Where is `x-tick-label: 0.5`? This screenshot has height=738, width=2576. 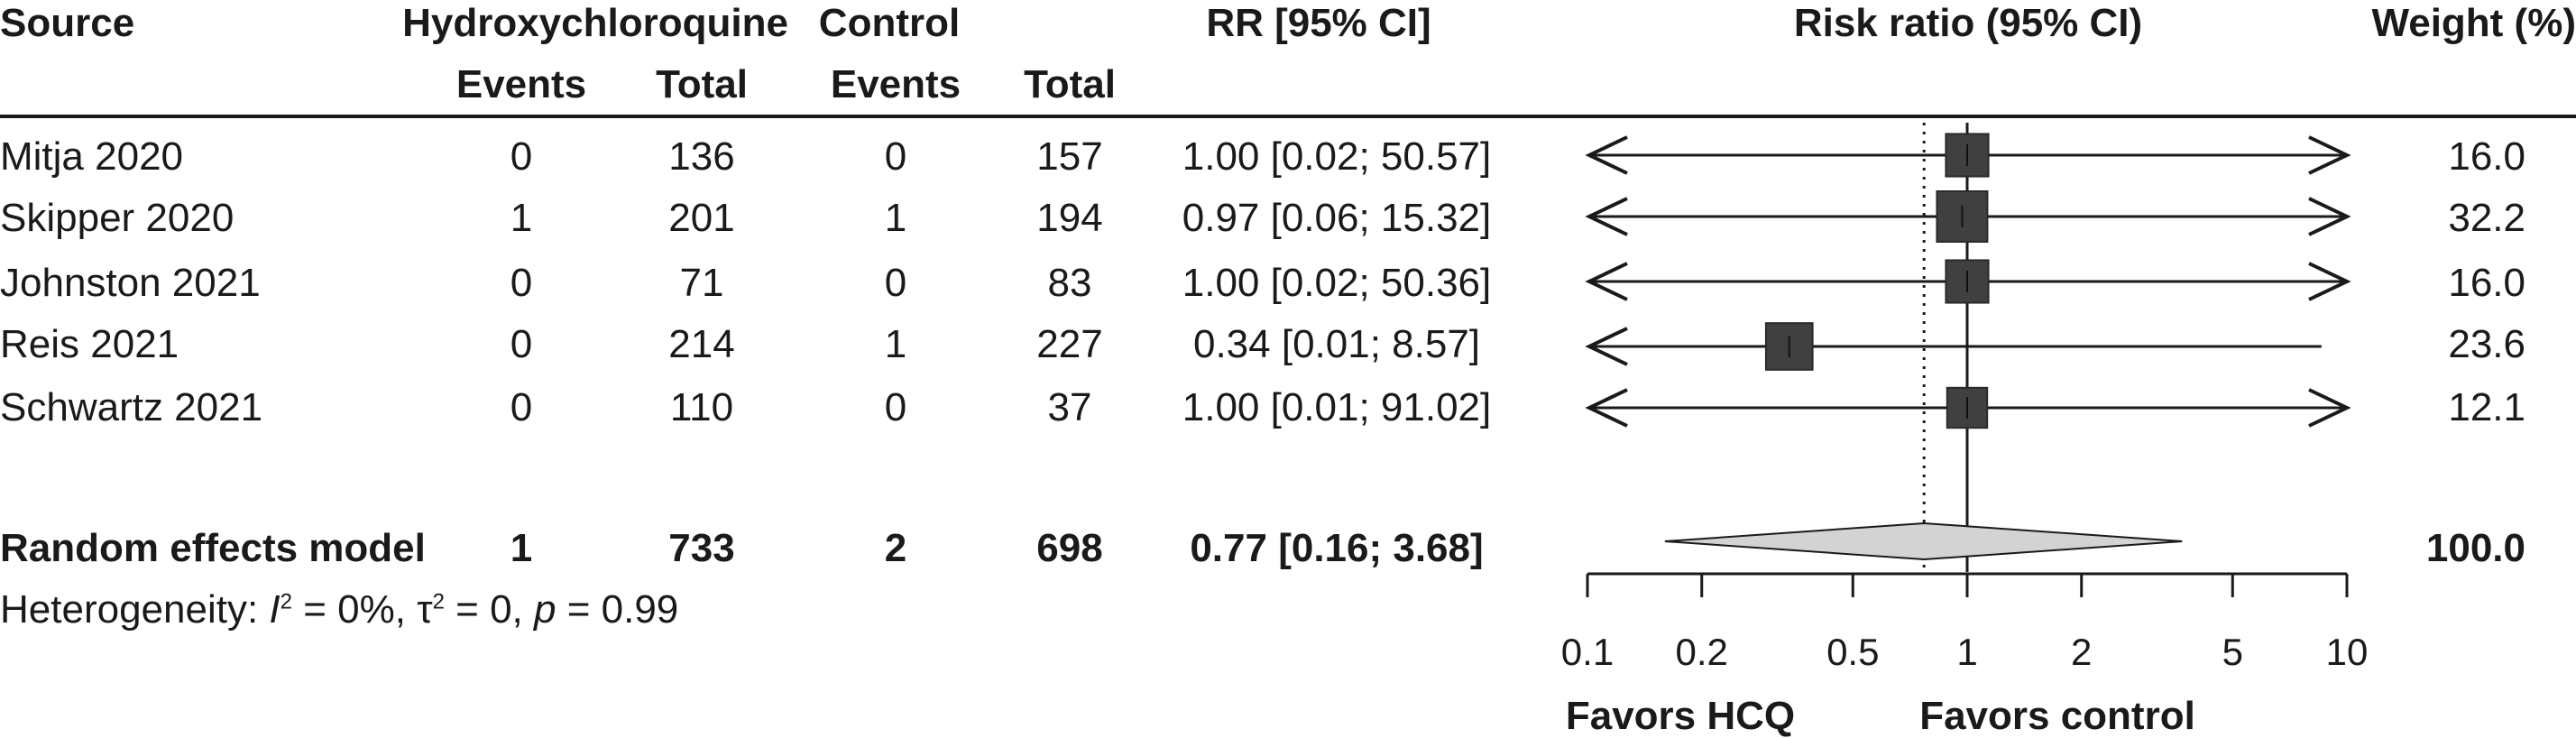 x-tick-label: 0.5 is located at coordinates (1852, 652).